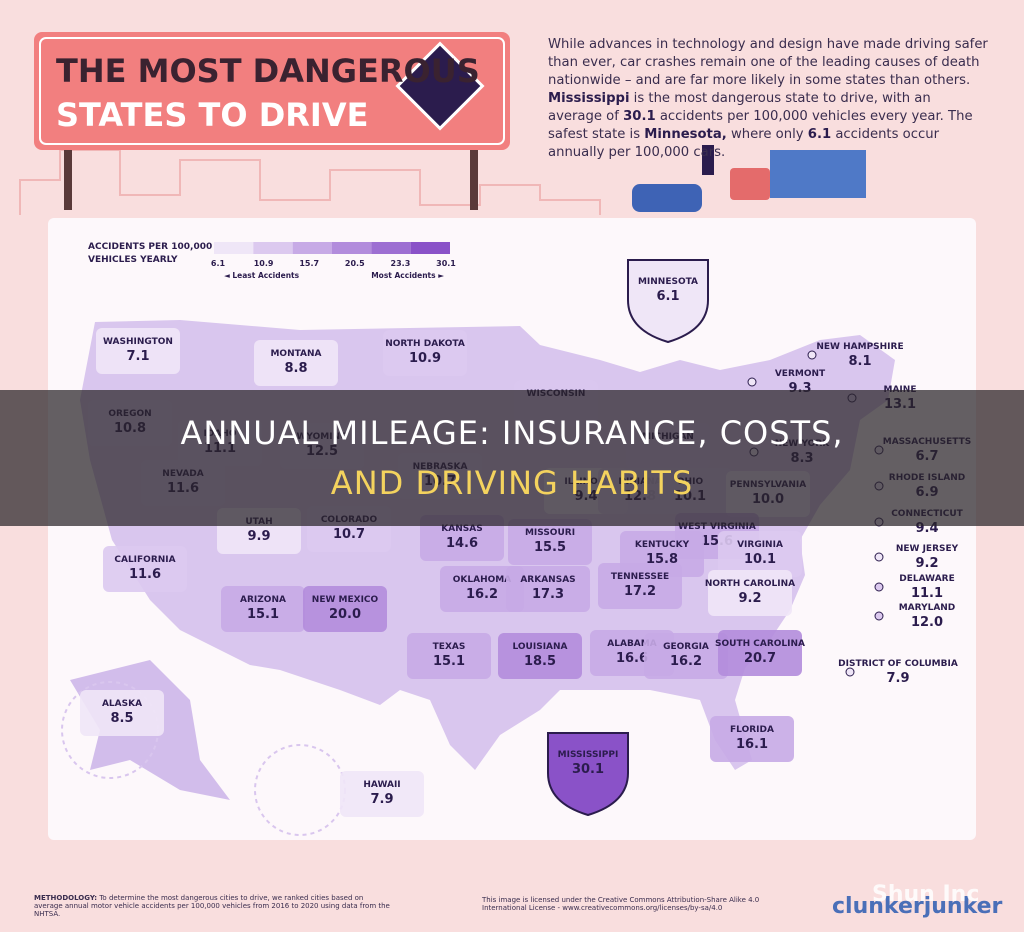 The image size is (1024, 932). Describe the element at coordinates (425, 344) in the screenshot. I see `state-name: NORTH DAKOTA` at that location.